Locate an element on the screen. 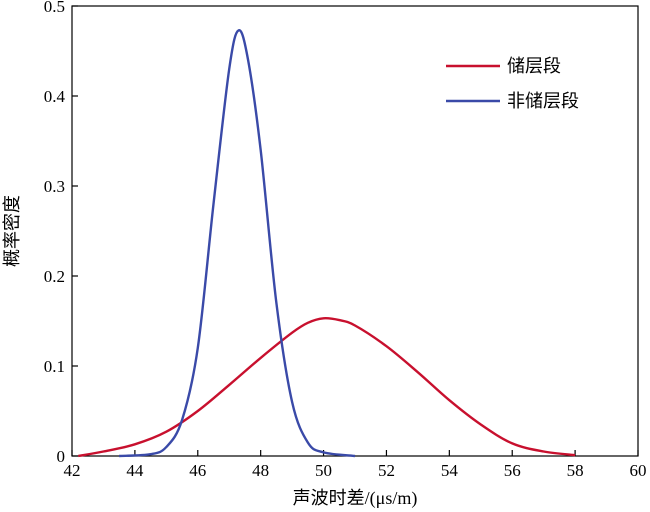 The width and height of the screenshot is (650, 512). x-axis-label: 声波时差/(μs/m) is located at coordinates (355, 498).